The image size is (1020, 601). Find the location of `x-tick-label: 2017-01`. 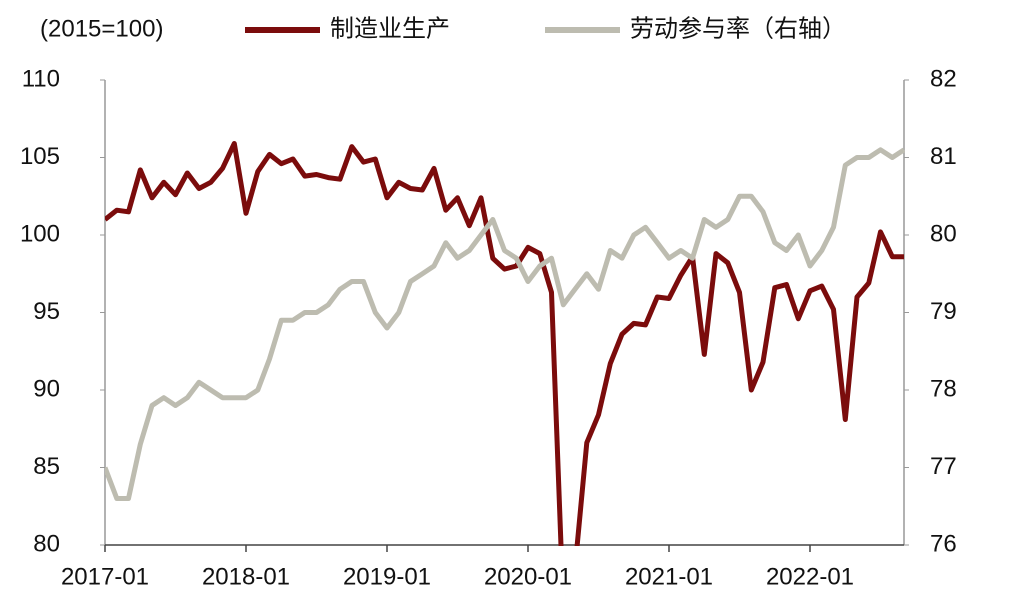

x-tick-label: 2017-01 is located at coordinates (105, 576).